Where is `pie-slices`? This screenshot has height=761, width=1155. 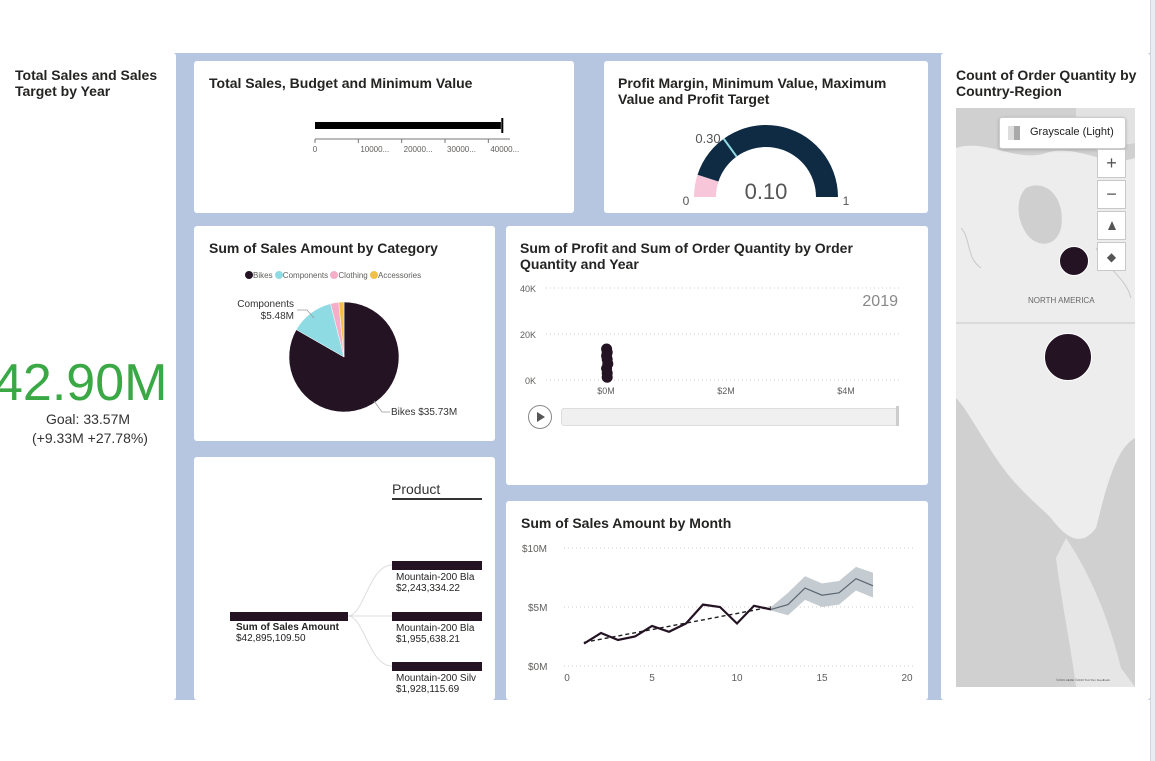
pie-slices is located at coordinates (344, 357).